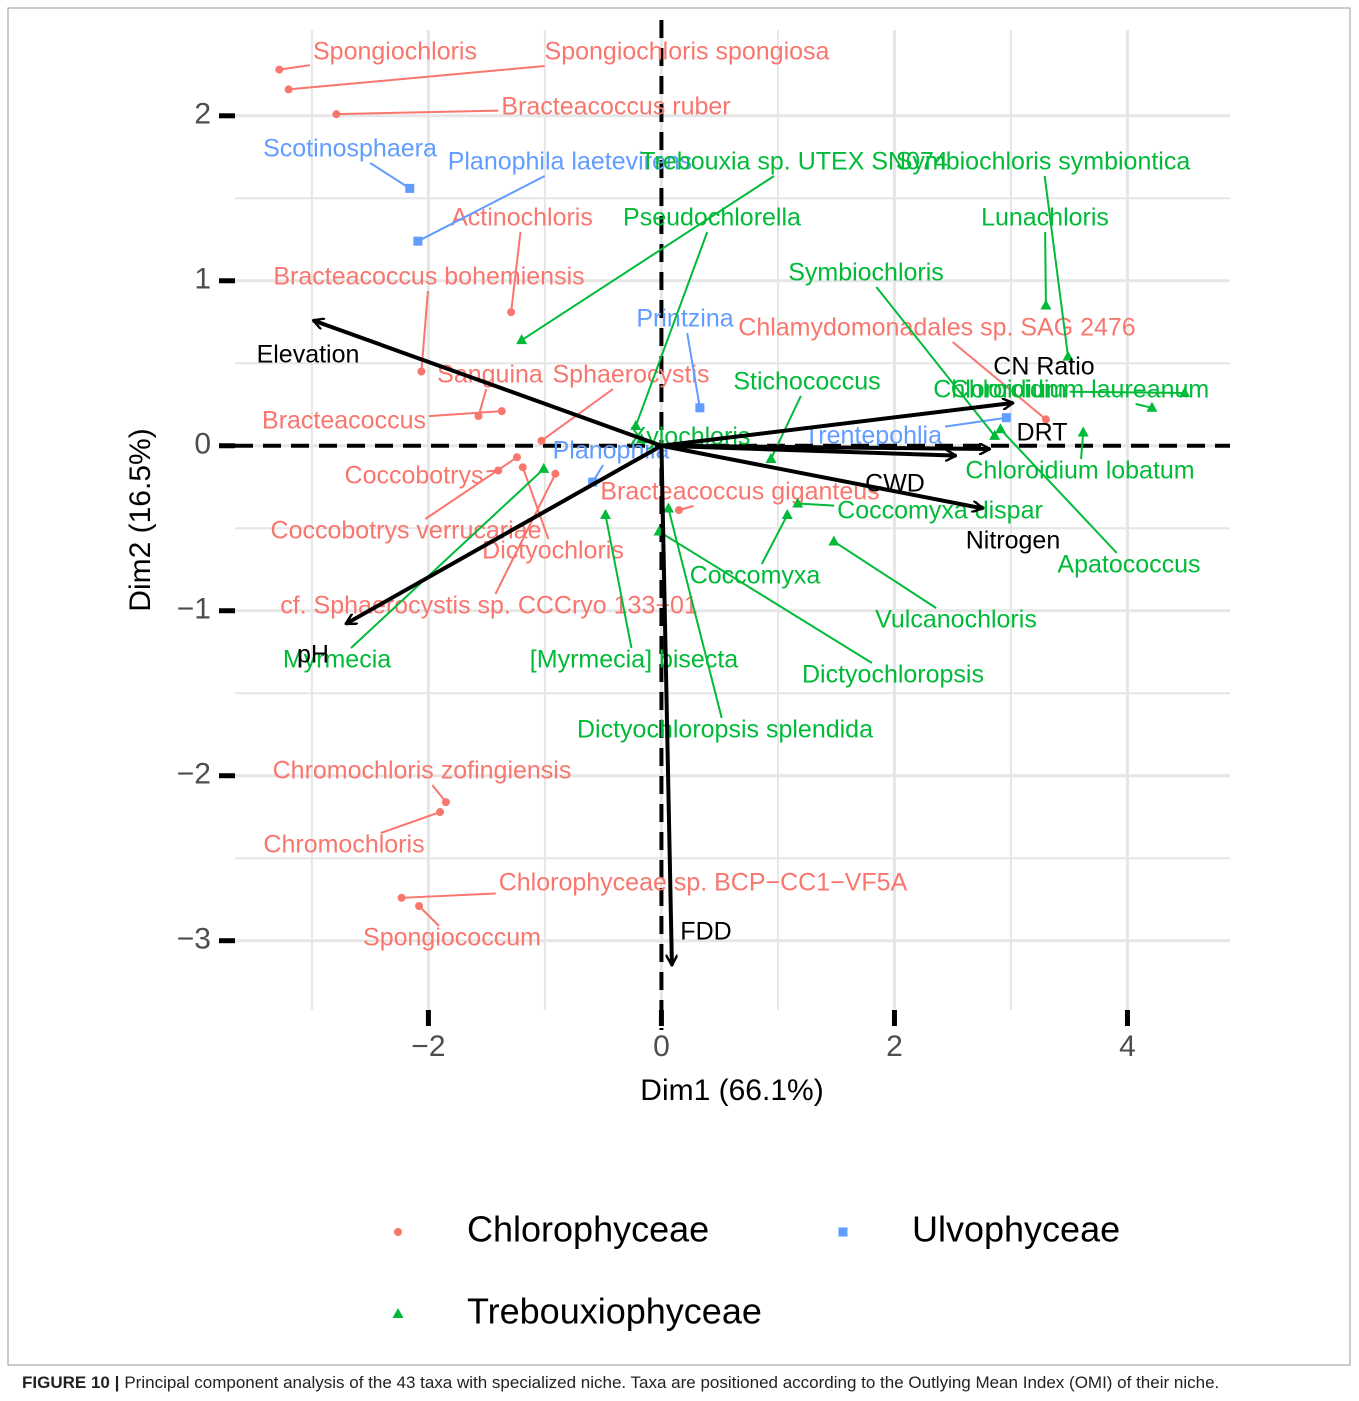  What do you see at coordinates (1013, 541) in the screenshot?
I see `variable-label: Nitrogen` at bounding box center [1013, 541].